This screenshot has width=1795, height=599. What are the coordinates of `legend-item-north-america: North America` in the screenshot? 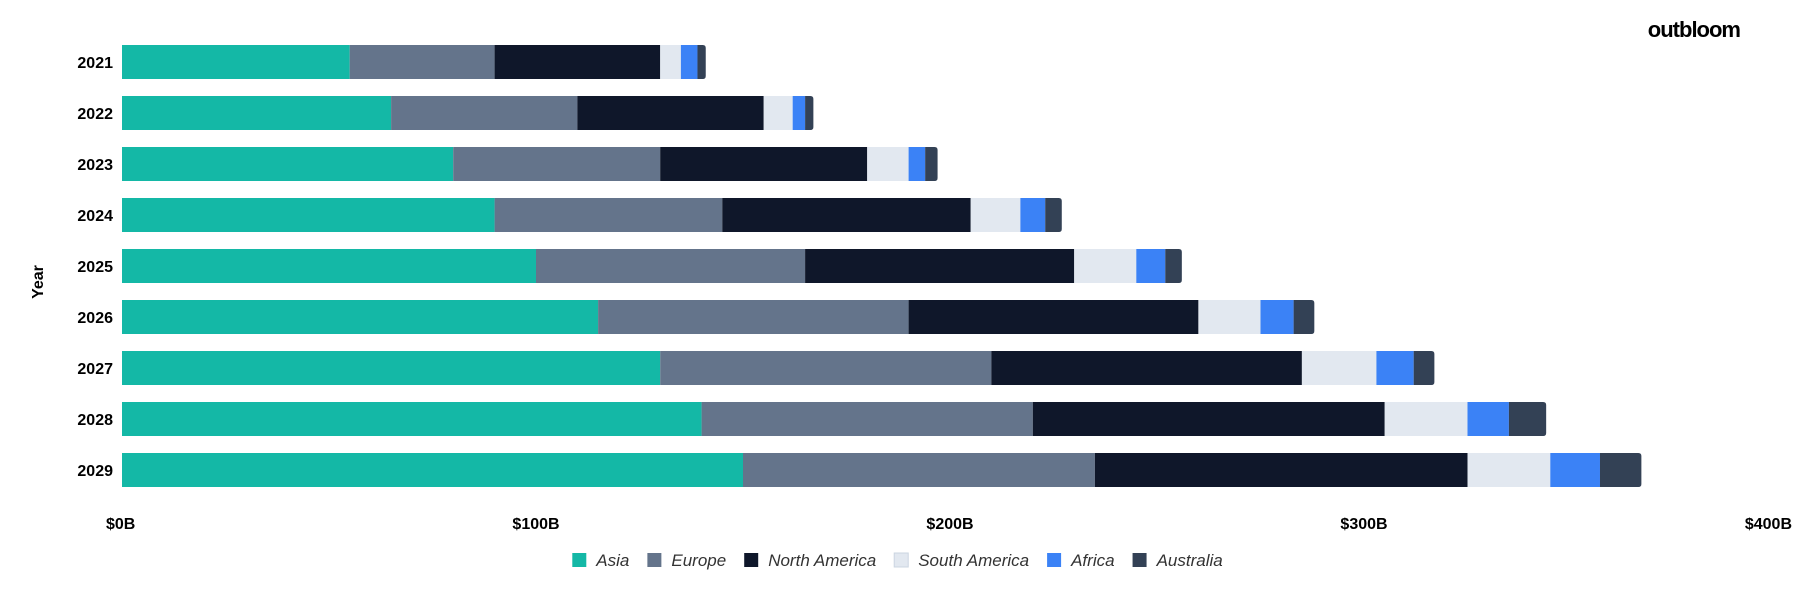 It's located at (810, 560).